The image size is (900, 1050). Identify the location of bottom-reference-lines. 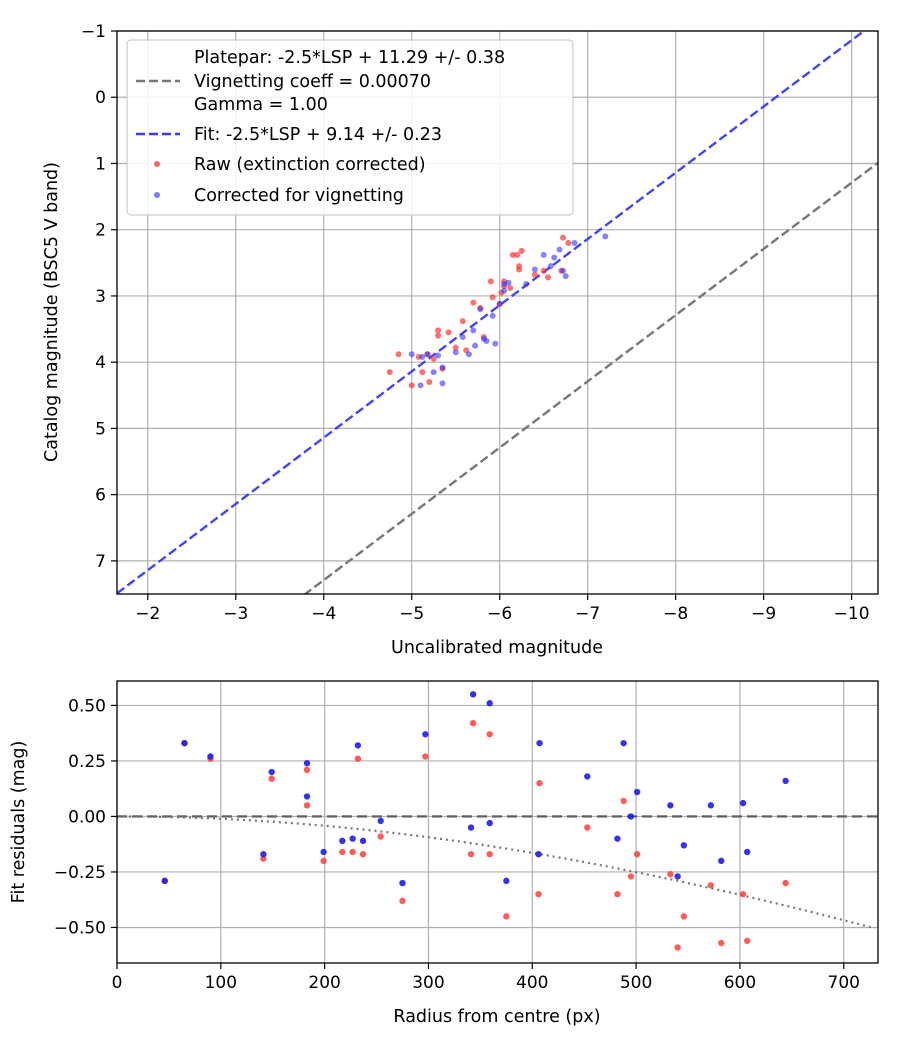
(497, 872).